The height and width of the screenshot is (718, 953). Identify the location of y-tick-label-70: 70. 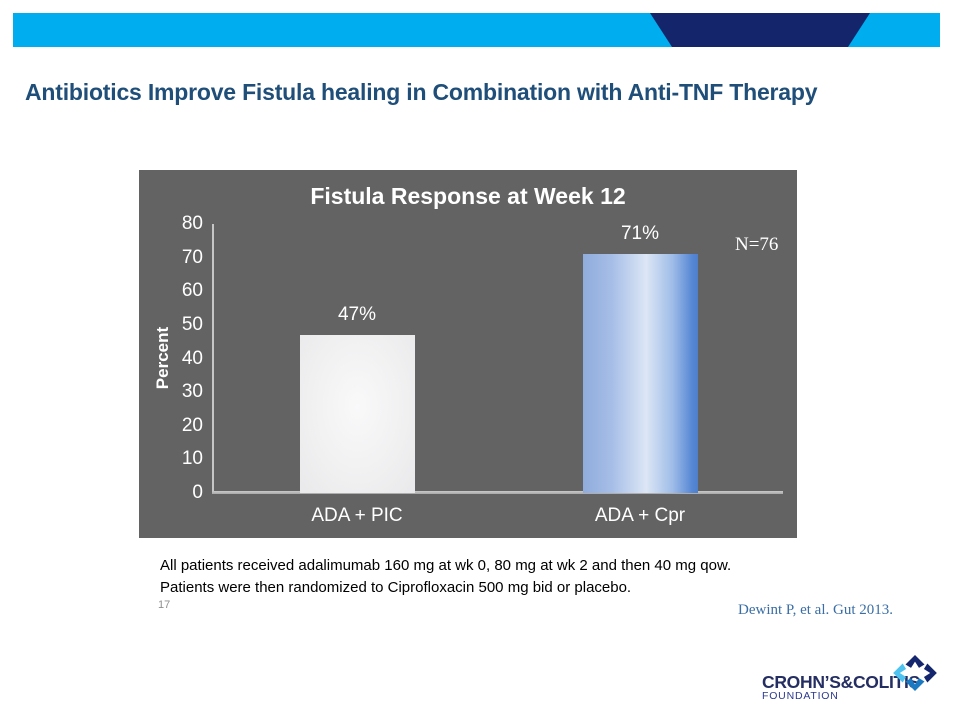
(192, 257).